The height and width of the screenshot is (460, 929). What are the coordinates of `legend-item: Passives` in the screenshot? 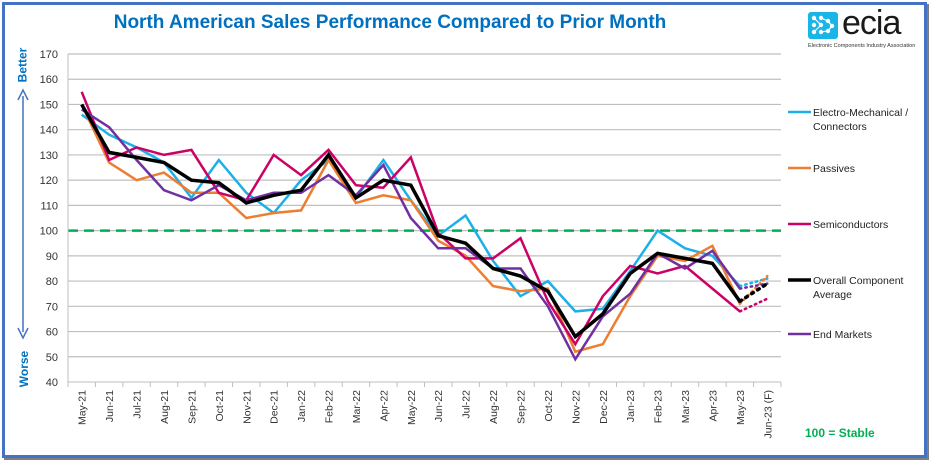 It's located at (821, 169).